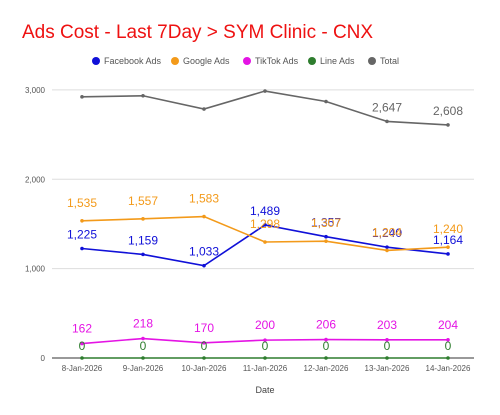 The image size is (500, 415). Describe the element at coordinates (448, 325) in the screenshot. I see `data-label: 204` at that location.